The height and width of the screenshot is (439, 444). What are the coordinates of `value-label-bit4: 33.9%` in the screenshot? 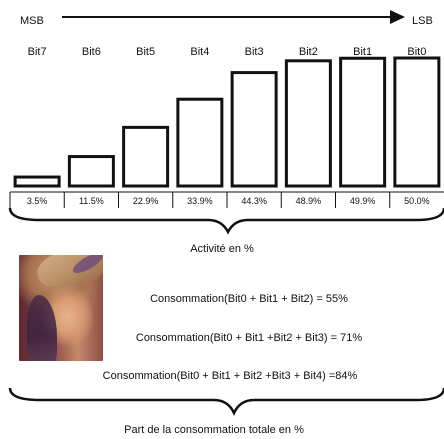 It's located at (200, 201).